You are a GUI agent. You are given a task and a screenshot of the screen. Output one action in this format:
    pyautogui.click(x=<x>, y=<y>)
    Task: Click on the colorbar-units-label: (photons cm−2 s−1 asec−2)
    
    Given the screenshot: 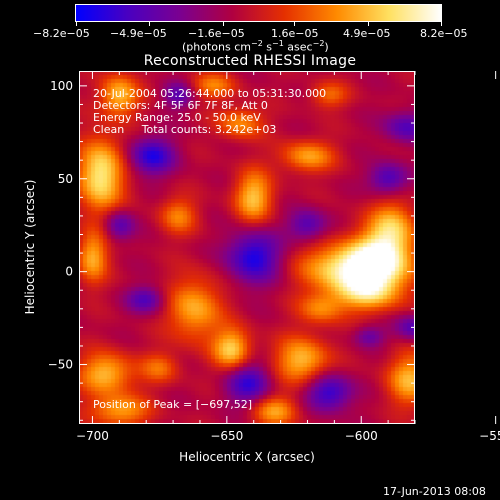 What is the action you would take?
    pyautogui.click(x=255, y=46)
    